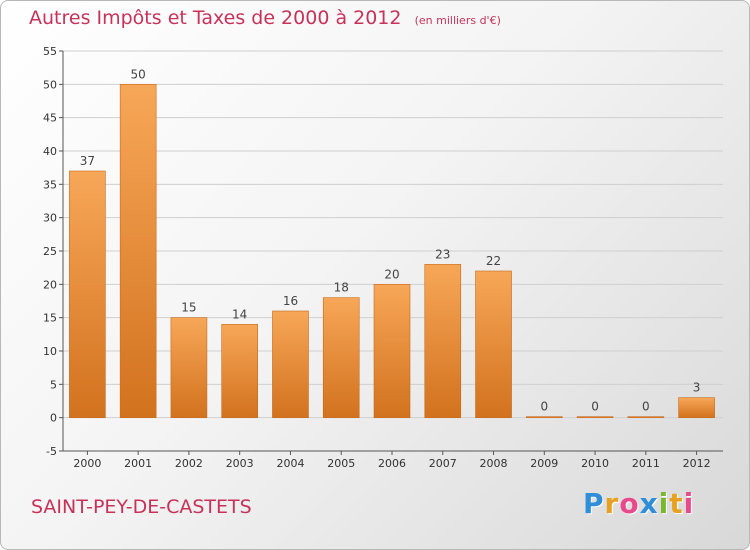 This screenshot has width=750, height=550. What do you see at coordinates (50, 351) in the screenshot?
I see `y-tick-label: 10` at bounding box center [50, 351].